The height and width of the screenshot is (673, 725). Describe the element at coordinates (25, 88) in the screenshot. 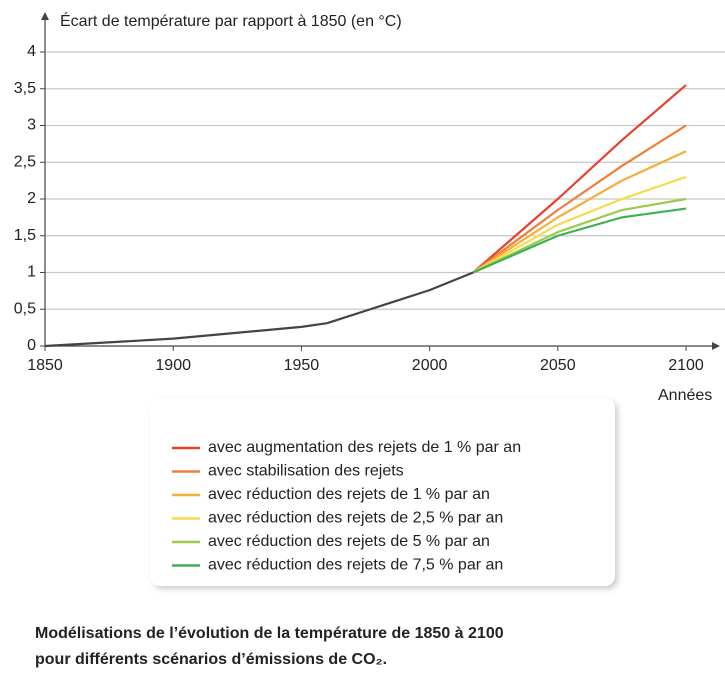

I see `y-tick-label: 3,5` at that location.